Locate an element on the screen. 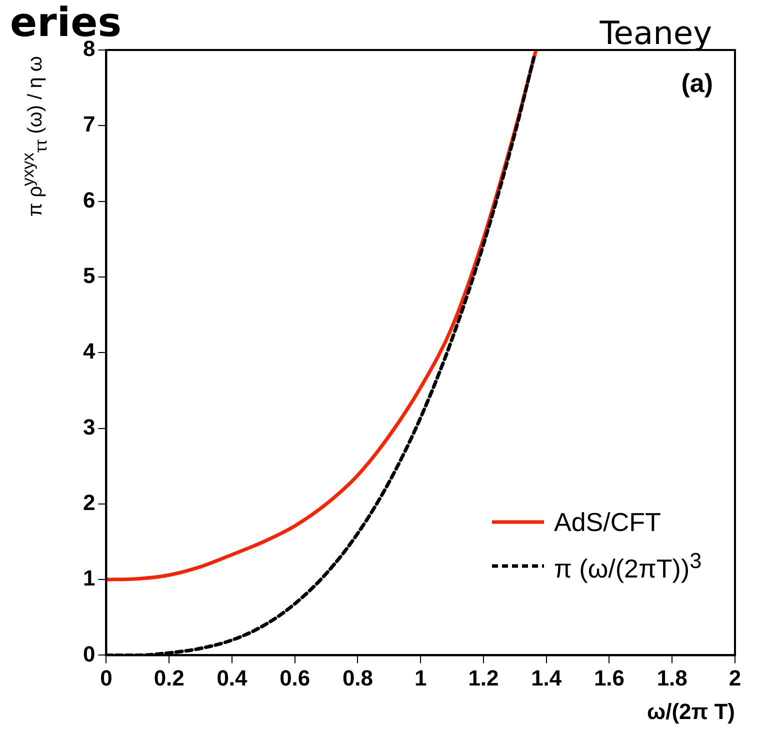 The image size is (762, 730). x-tick-label: 2 is located at coordinates (735, 677).